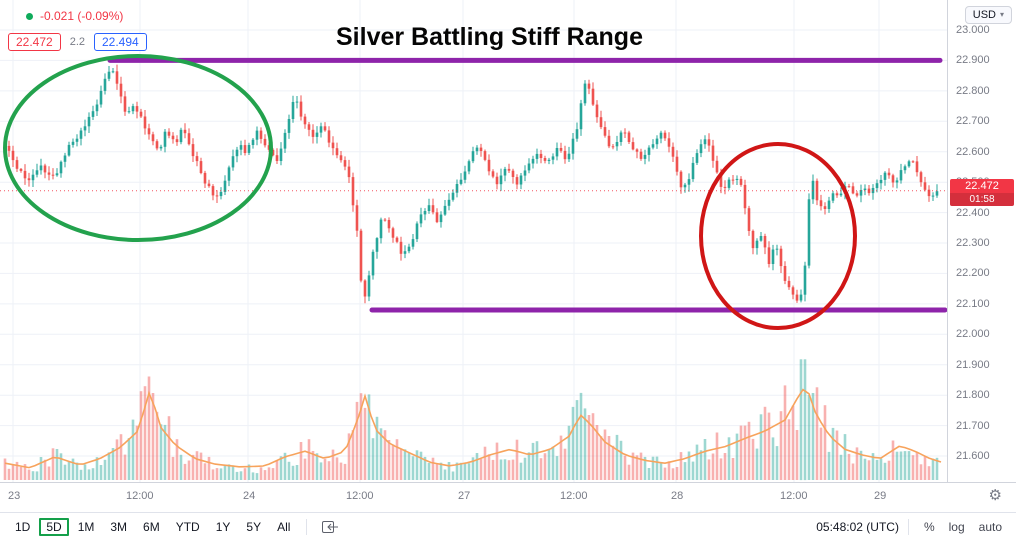  I want to click on range-button-5d: 5D, so click(54, 526).